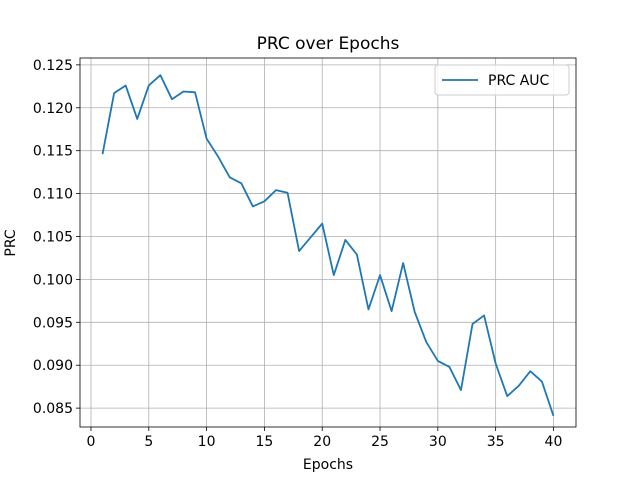  I want to click on legend-box, so click(502, 80).